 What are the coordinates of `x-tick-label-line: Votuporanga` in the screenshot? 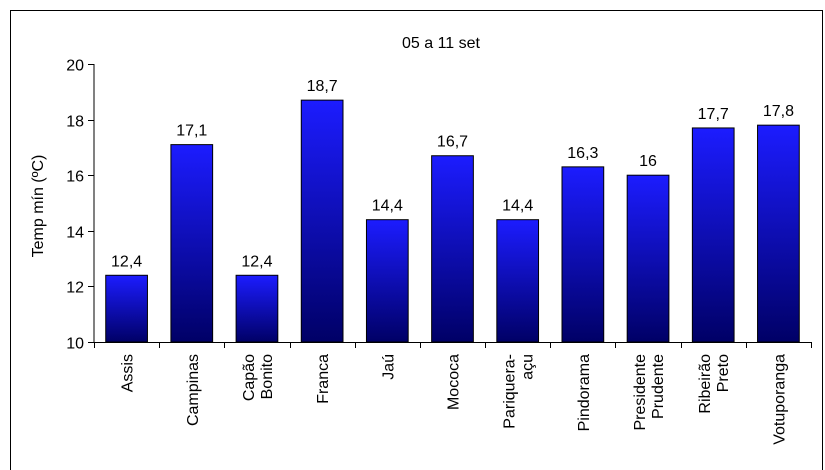 It's located at (779, 399).